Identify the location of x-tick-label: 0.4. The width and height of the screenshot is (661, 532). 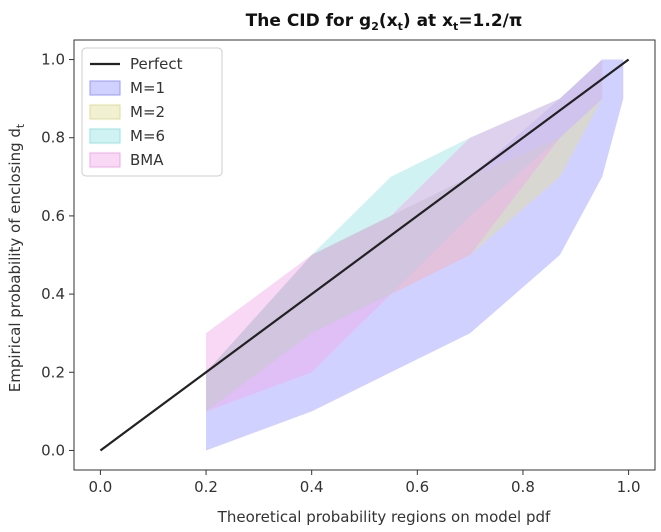
(312, 487).